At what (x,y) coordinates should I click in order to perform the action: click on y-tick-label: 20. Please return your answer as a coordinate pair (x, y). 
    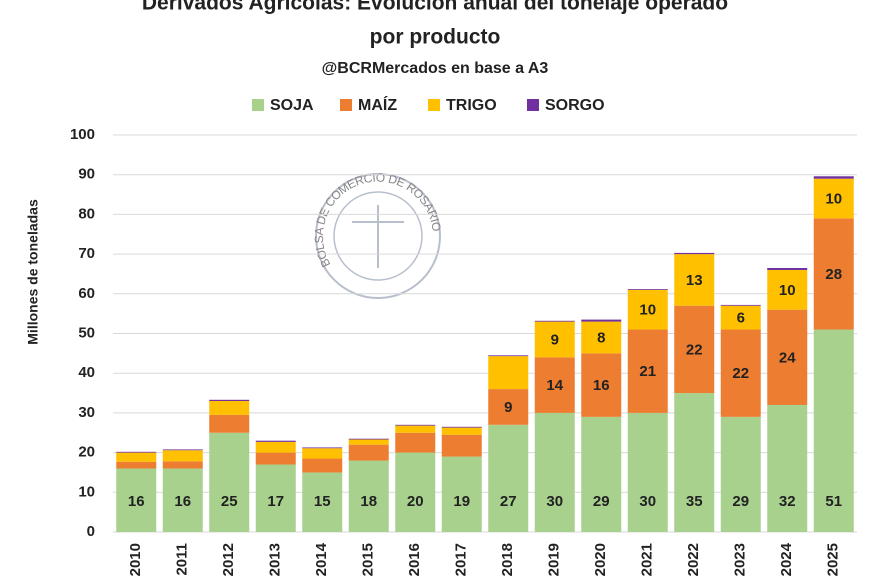
    Looking at the image, I should click on (86, 452).